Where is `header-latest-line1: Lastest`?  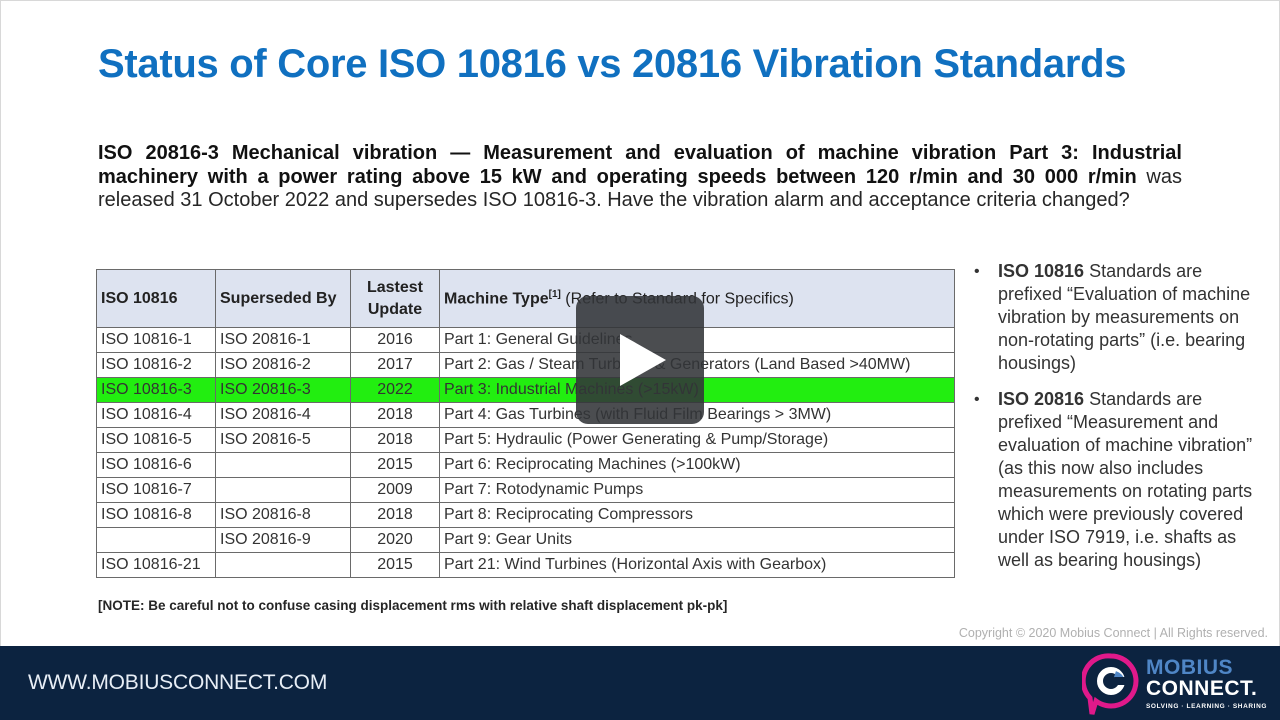 header-latest-line1: Lastest is located at coordinates (395, 287).